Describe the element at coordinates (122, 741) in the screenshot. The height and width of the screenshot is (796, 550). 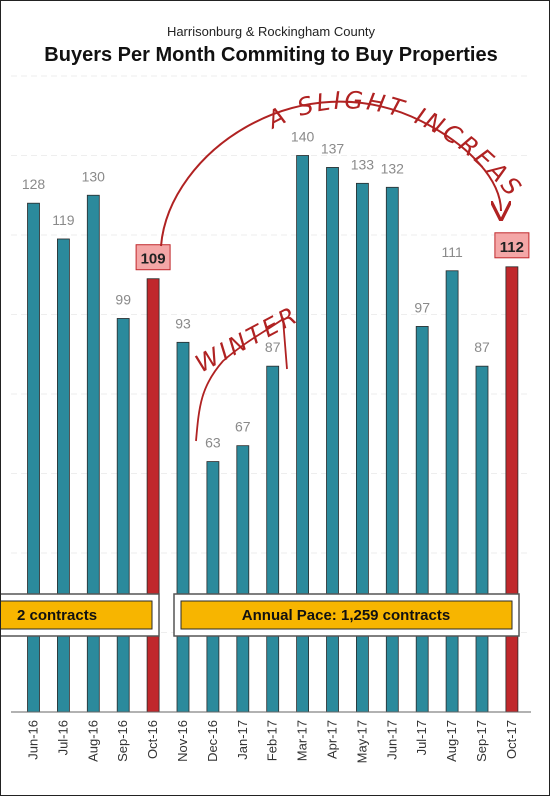
I see `x-tick-sep-16: Sep-16` at that location.